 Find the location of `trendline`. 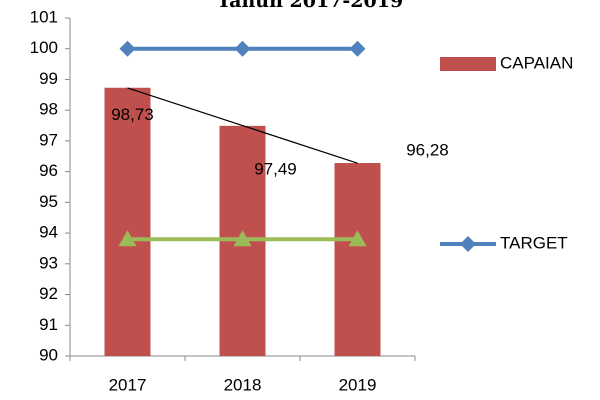

trendline is located at coordinates (242, 125).